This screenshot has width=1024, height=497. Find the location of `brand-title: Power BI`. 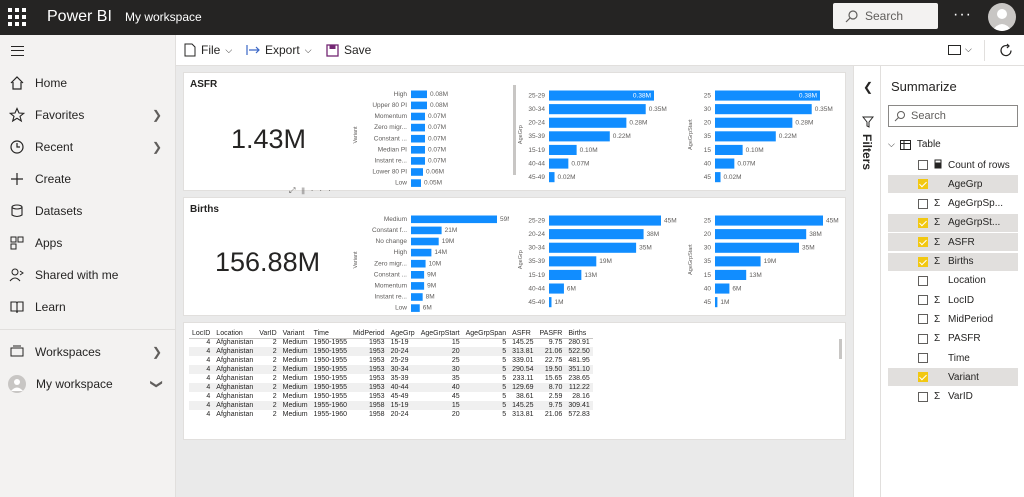

brand-title: Power BI is located at coordinates (79, 16).